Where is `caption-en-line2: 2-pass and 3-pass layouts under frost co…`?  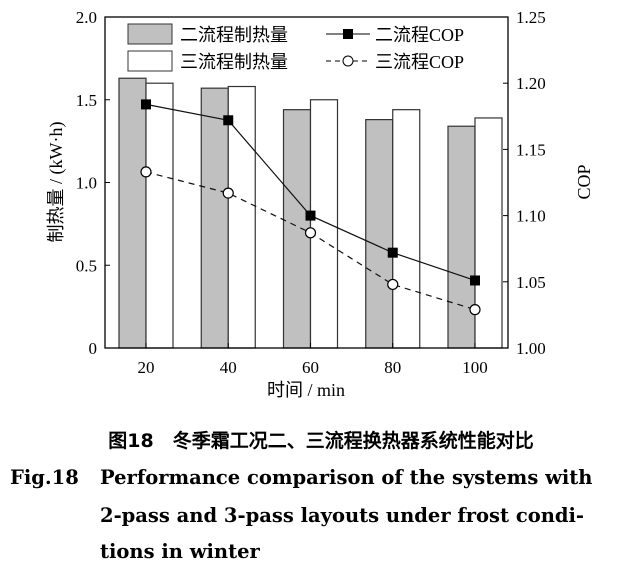 caption-en-line2: 2-pass and 3-pass layouts under frost co… is located at coordinates (342, 515).